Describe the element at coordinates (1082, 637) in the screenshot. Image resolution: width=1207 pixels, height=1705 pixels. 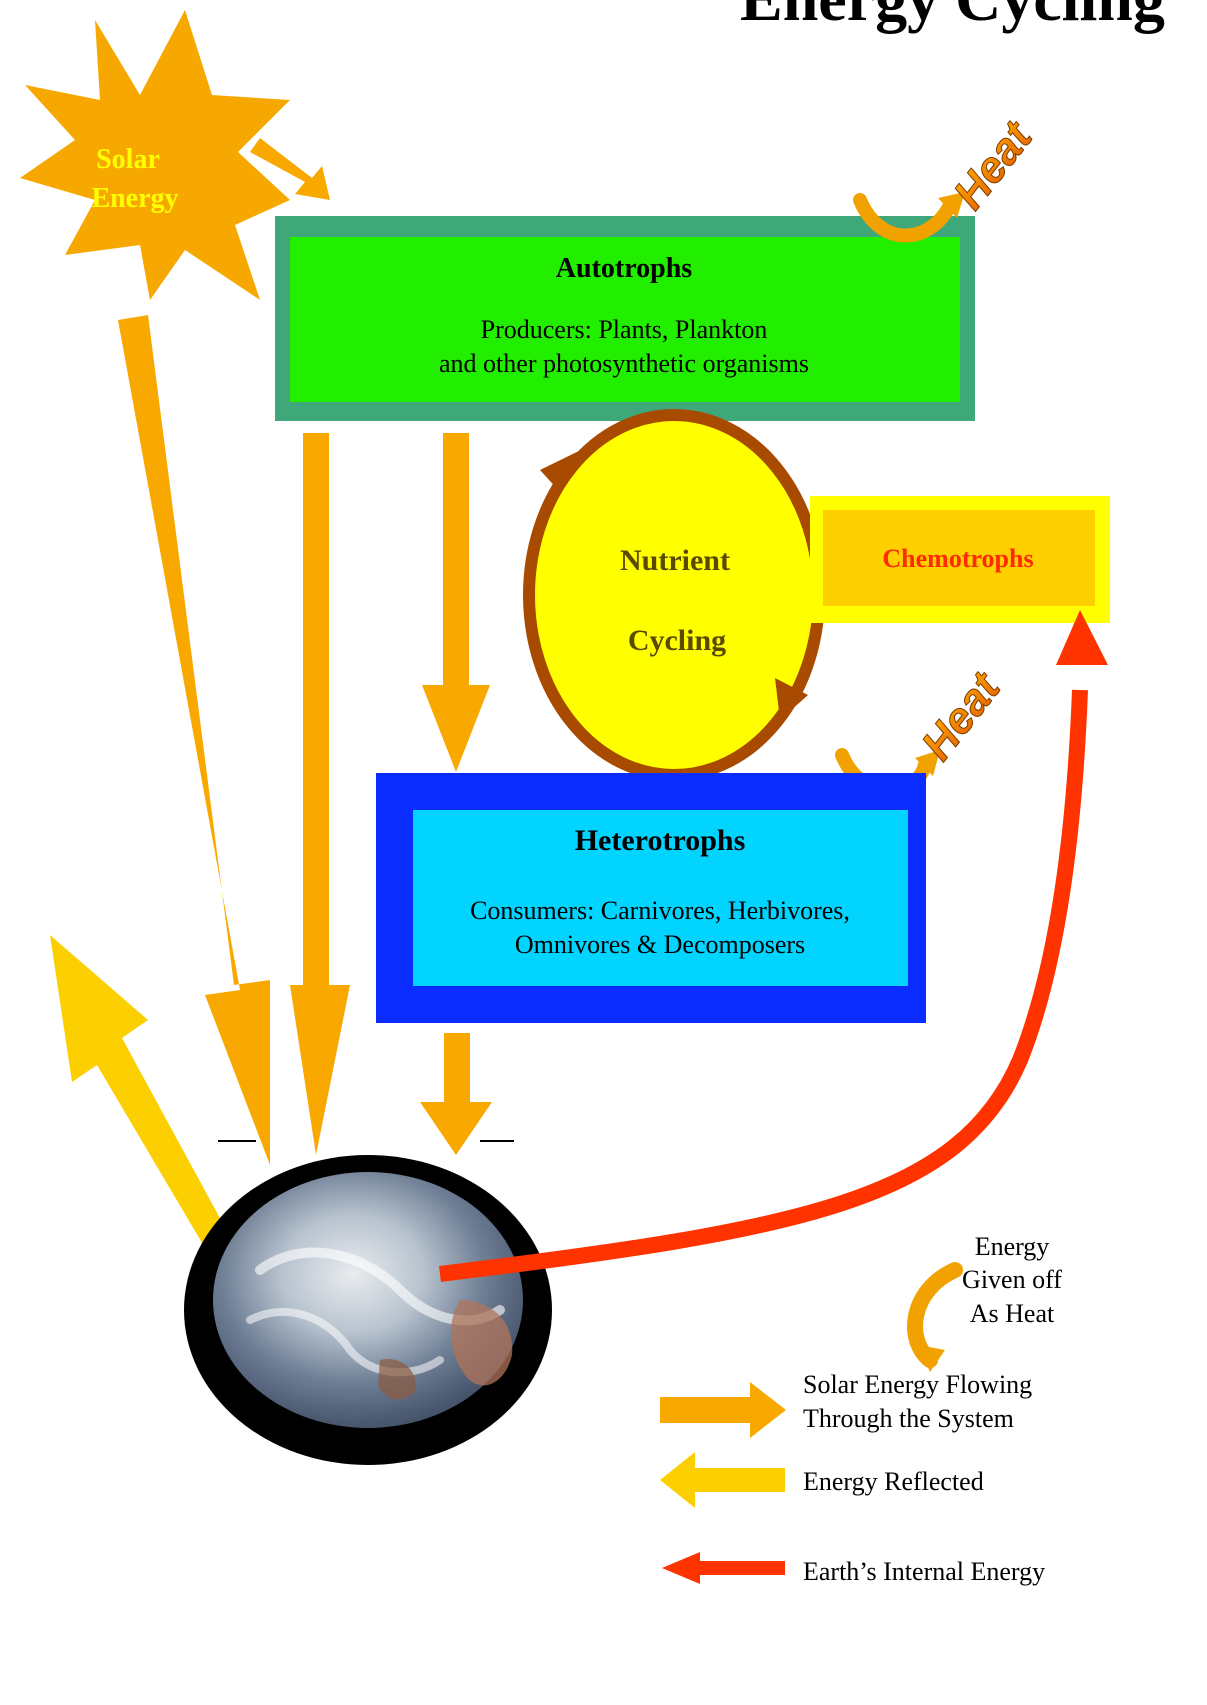
I see `internal-energy-arrowhead` at that location.